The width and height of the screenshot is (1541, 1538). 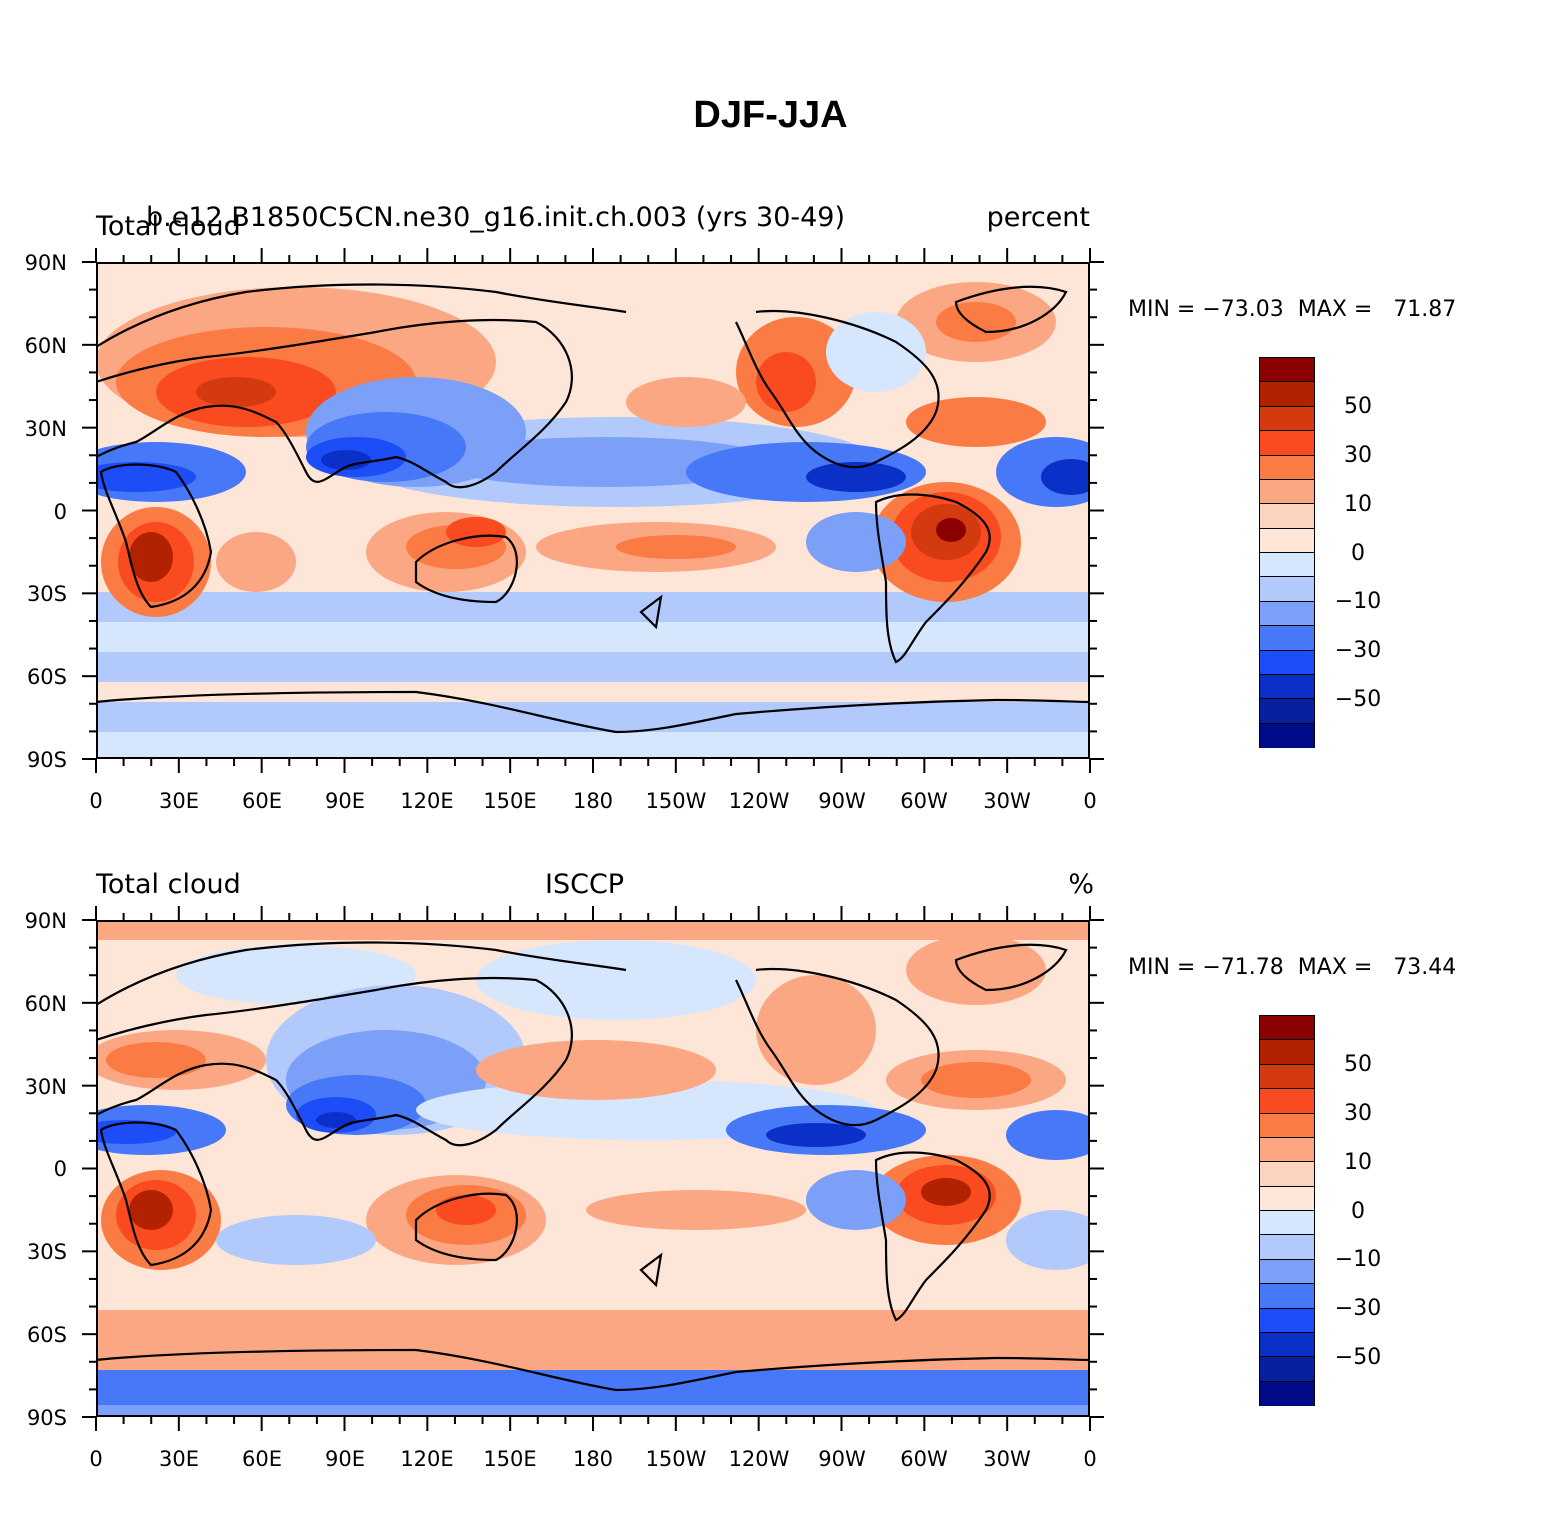 What do you see at coordinates (1292, 310) in the screenshot?
I see `min-max-readout: MIN = −73.03 MAX = 71.87` at bounding box center [1292, 310].